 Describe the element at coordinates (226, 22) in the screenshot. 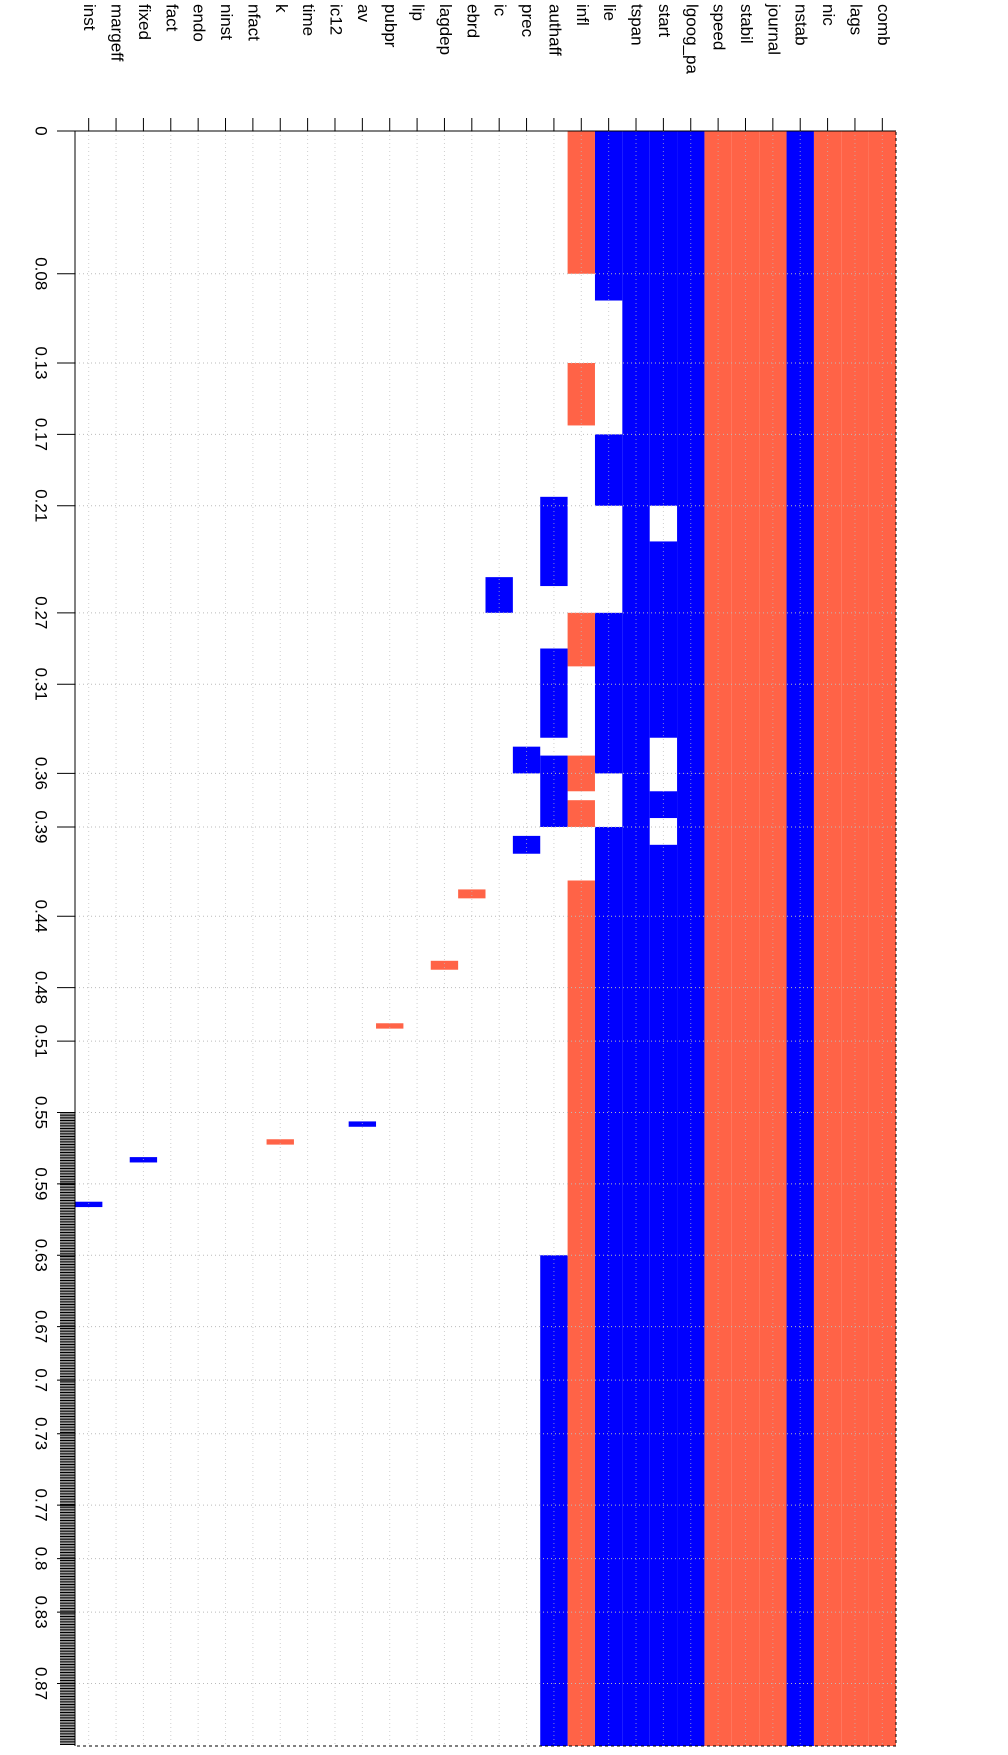

I see `variable-label-ninst: ninst` at that location.